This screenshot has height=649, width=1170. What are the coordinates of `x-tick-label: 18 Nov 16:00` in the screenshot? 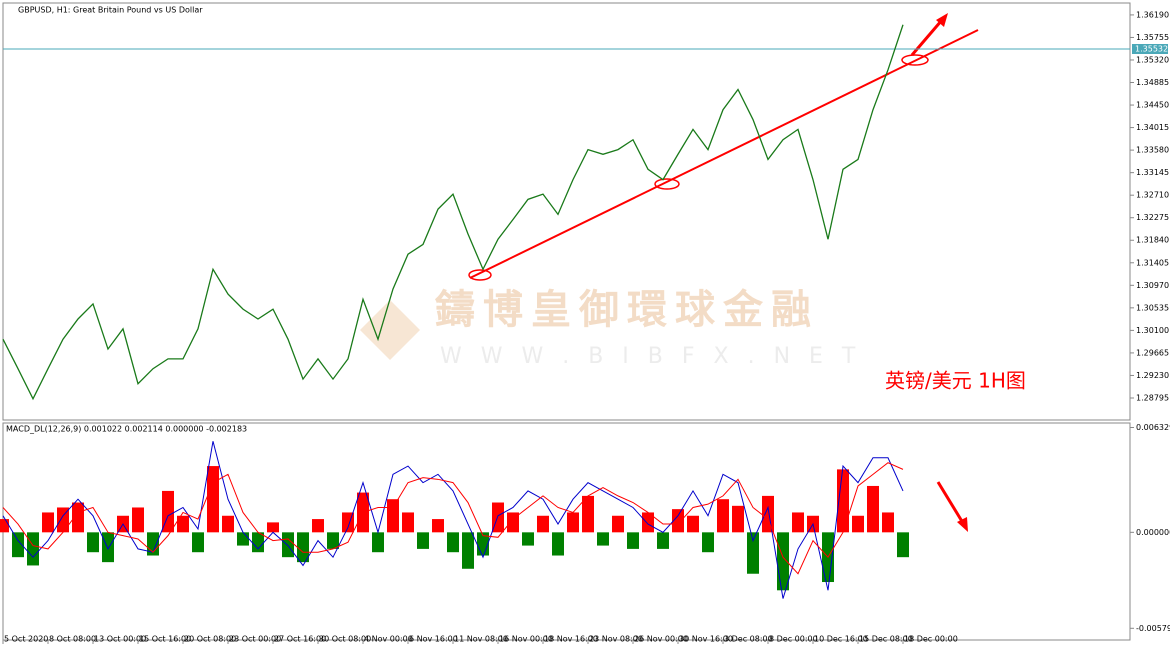 It's located at (571, 639).